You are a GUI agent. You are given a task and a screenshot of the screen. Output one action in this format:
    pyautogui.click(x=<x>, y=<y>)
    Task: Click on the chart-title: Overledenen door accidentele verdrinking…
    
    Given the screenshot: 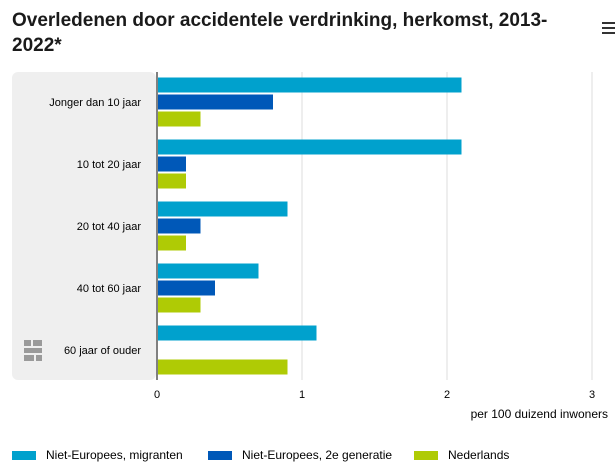 What is the action you would take?
    pyautogui.click(x=280, y=33)
    